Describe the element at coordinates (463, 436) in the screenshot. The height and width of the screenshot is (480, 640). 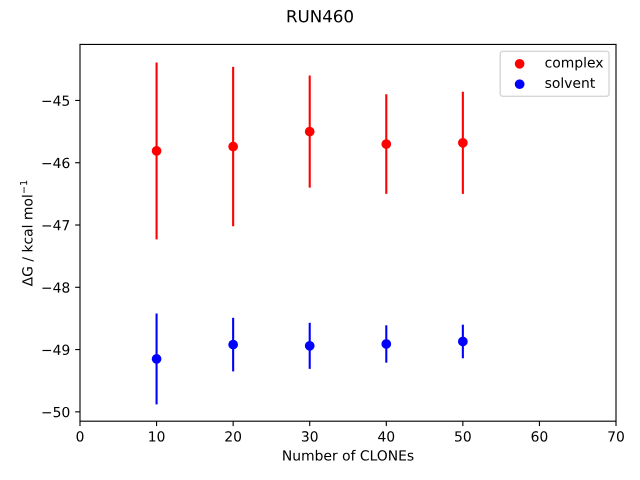
I see `x-tick-label: 50` at that location.